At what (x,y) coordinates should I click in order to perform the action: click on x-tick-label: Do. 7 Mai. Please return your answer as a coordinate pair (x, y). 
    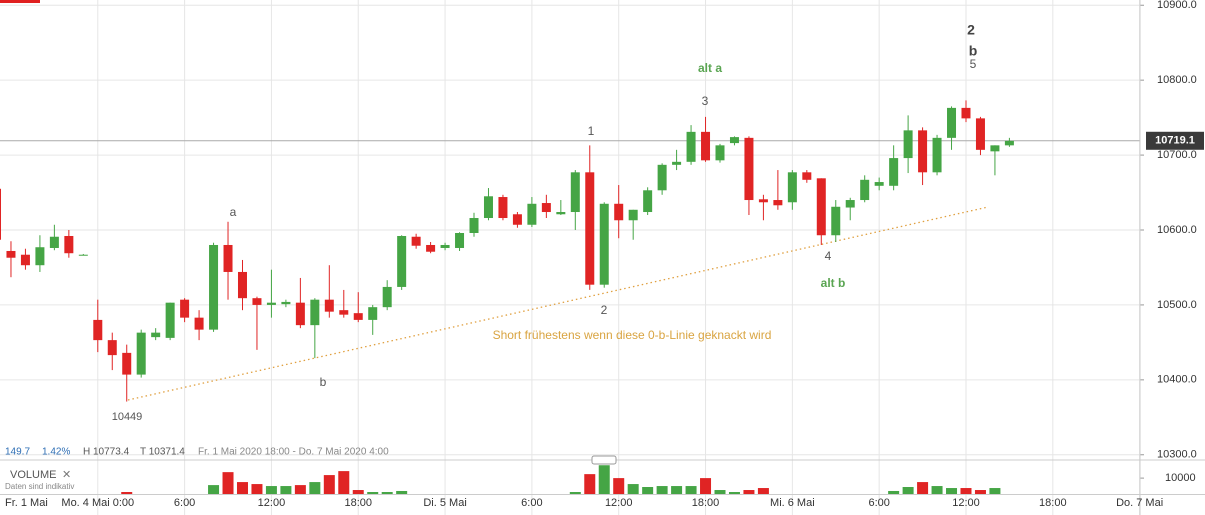
    Looking at the image, I should click on (1139, 503).